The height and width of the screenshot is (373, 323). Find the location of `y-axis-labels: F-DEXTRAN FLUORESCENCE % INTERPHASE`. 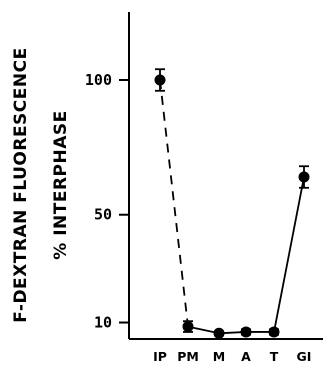

y-axis-labels: F-DEXTRAN FLUORESCENCE % INTERPHASE is located at coordinates (41, 184).